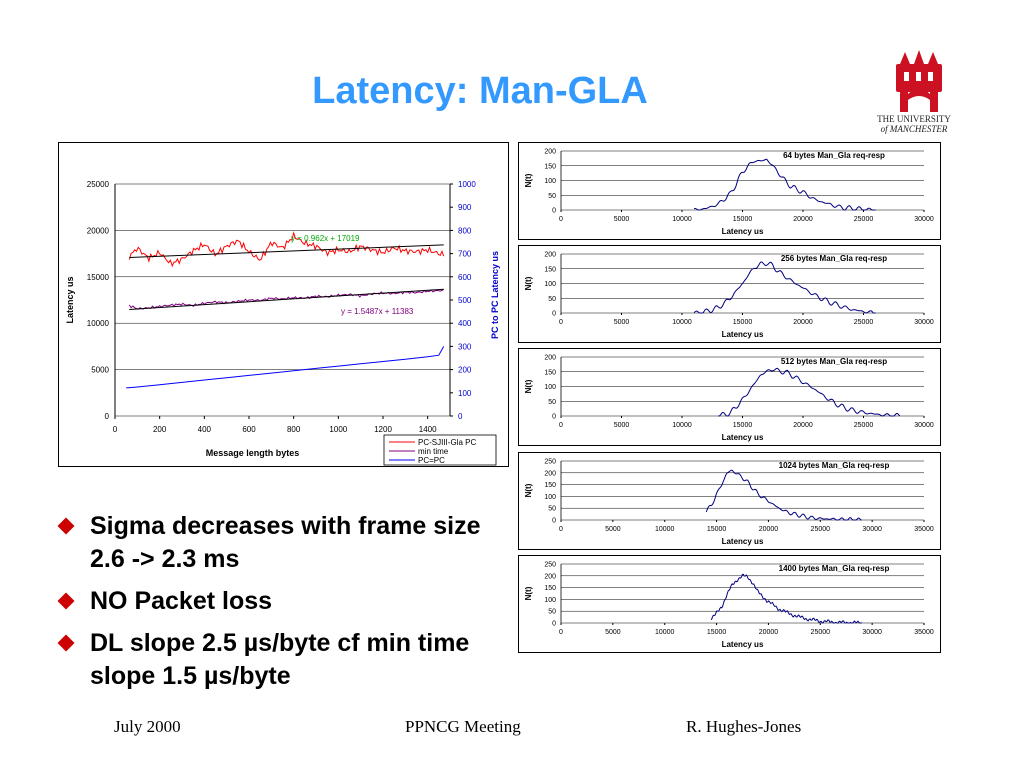  What do you see at coordinates (160, 429) in the screenshot?
I see `x-tick-label: 200` at bounding box center [160, 429].